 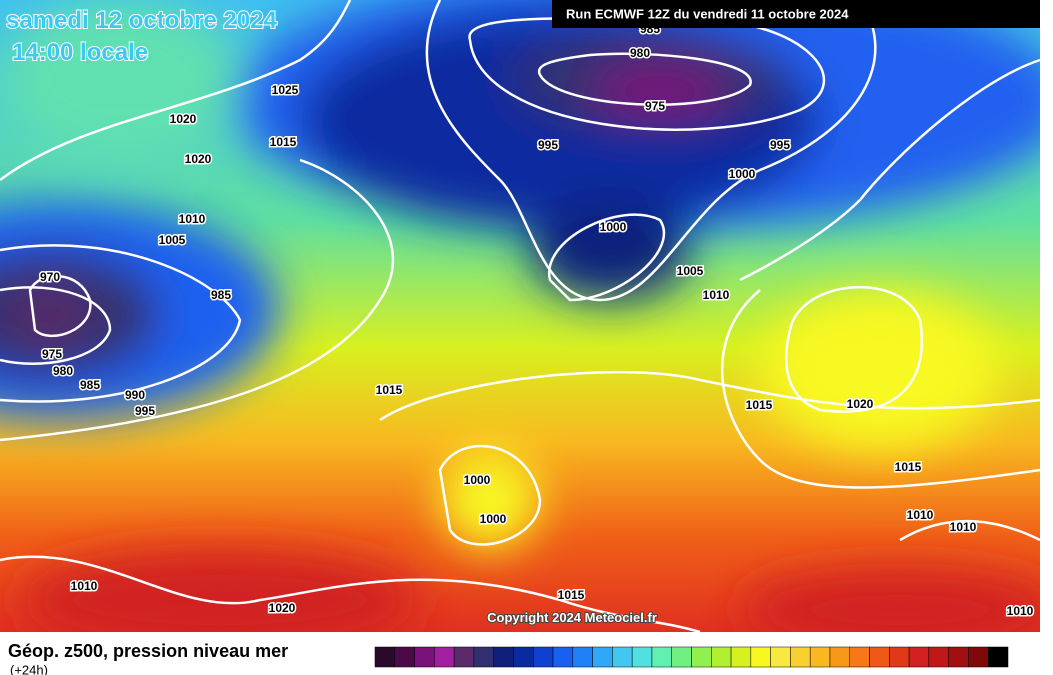 What do you see at coordinates (29, 668) in the screenshot?
I see `legend-subtitle: (+24h)` at bounding box center [29, 668].